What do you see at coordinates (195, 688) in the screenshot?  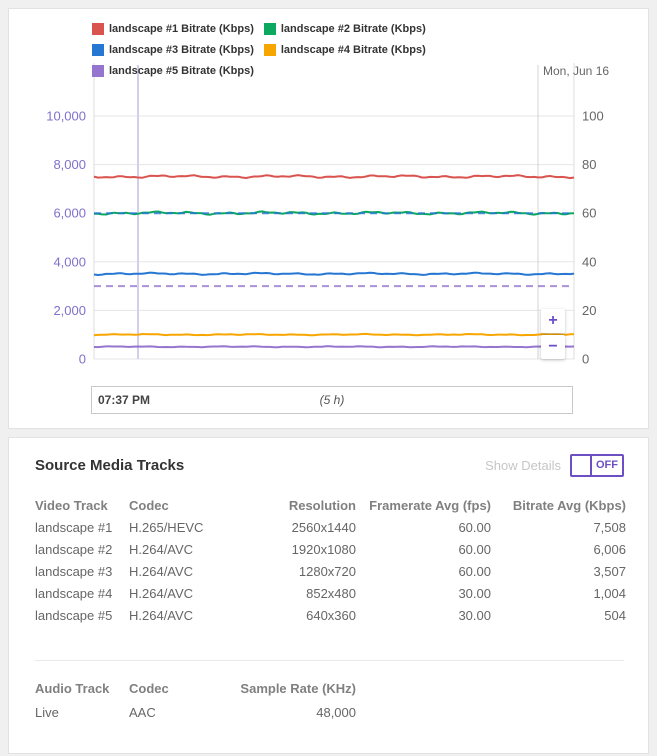 I see `audio-table-header-row: Audio Track Codec Sample Rate (KHz)` at bounding box center [195, 688].